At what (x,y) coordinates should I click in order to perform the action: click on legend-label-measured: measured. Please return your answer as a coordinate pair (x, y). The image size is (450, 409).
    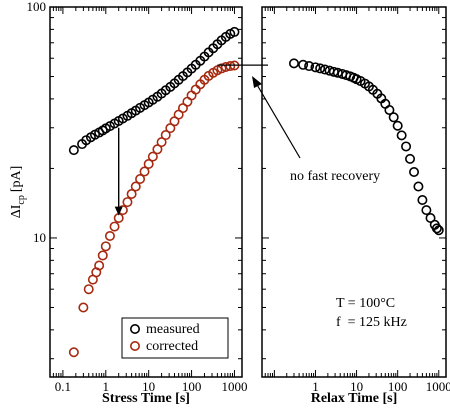
    Looking at the image, I should click on (173, 329).